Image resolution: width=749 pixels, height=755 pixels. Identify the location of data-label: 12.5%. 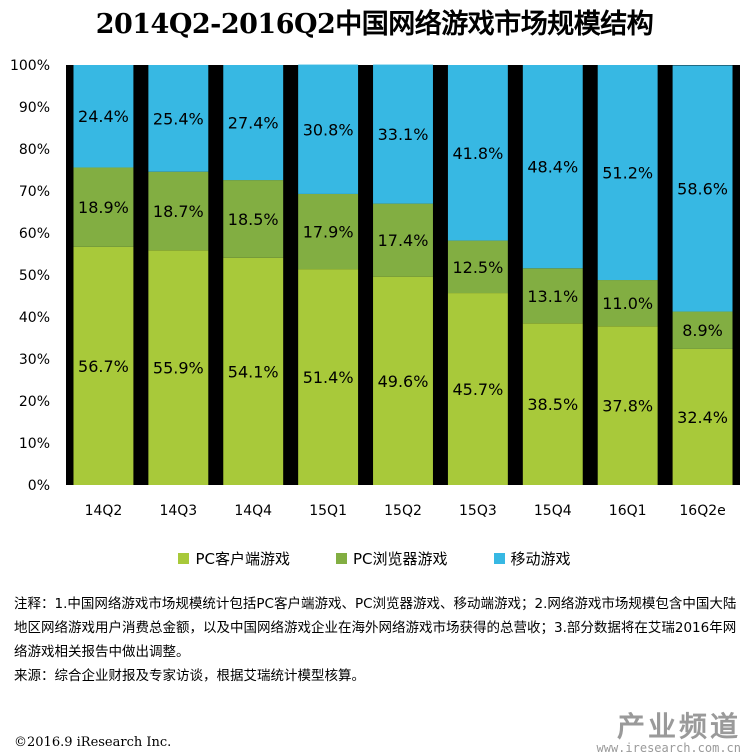
(477, 267).